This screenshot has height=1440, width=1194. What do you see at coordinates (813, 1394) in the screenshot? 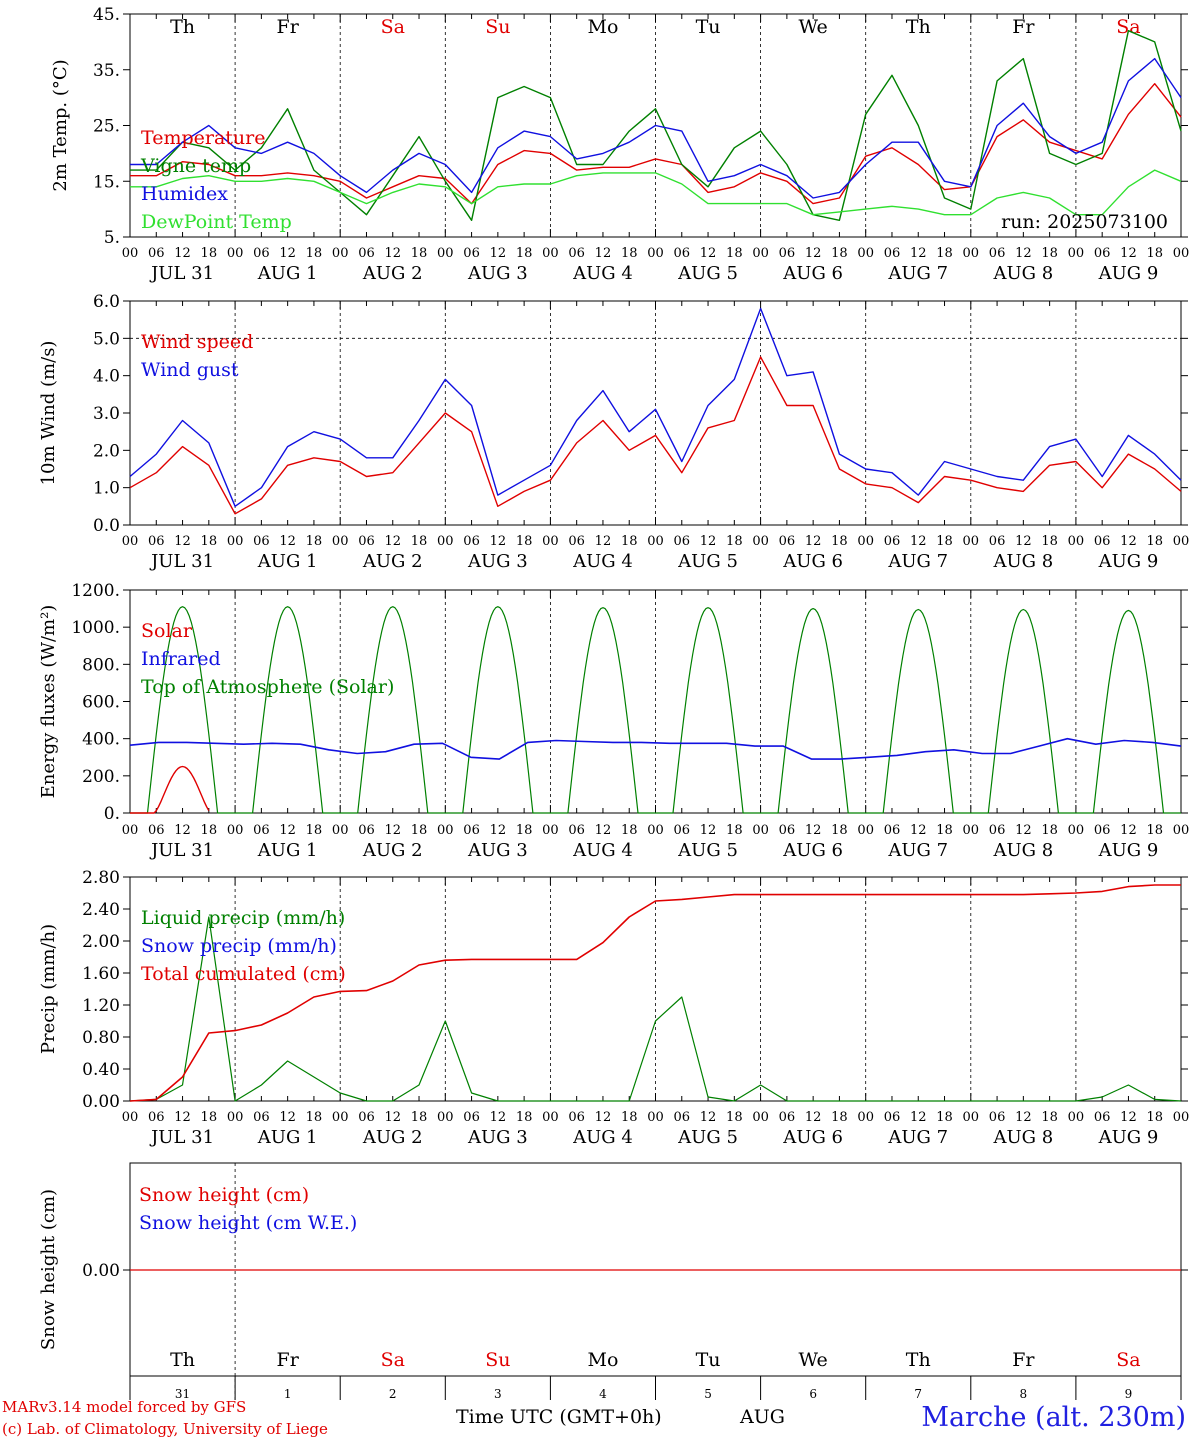
I see `day-number-label: 6` at bounding box center [813, 1394].